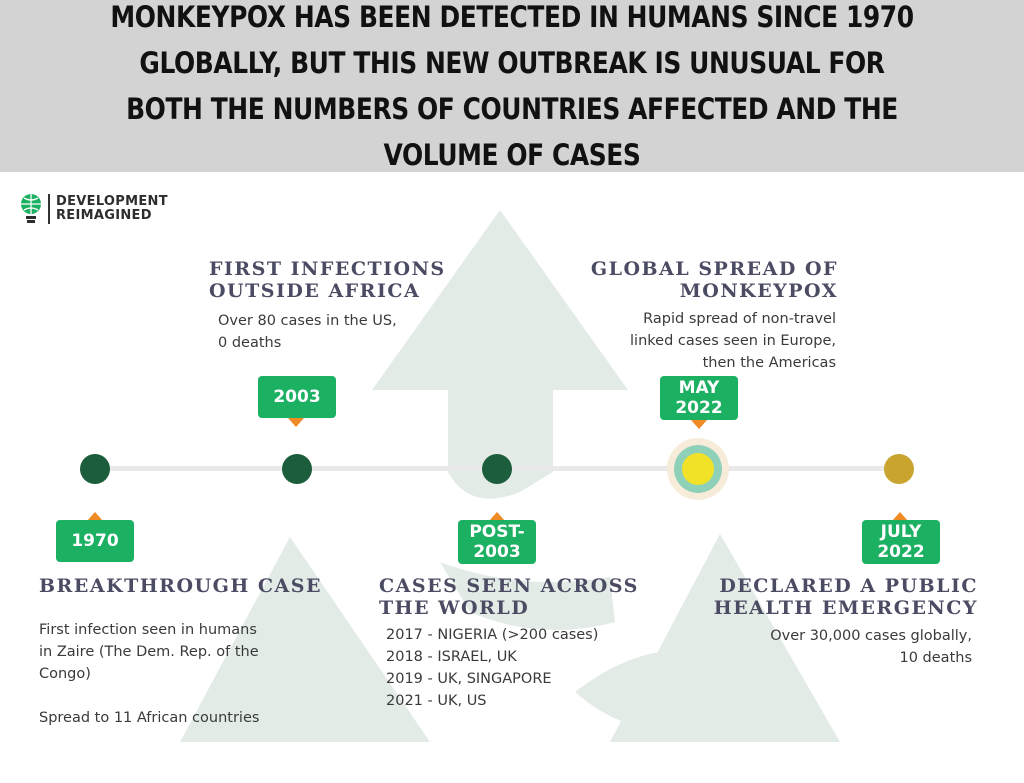 The image size is (1024, 783). I want to click on lower-right-arrow-tail, so click(637, 691).